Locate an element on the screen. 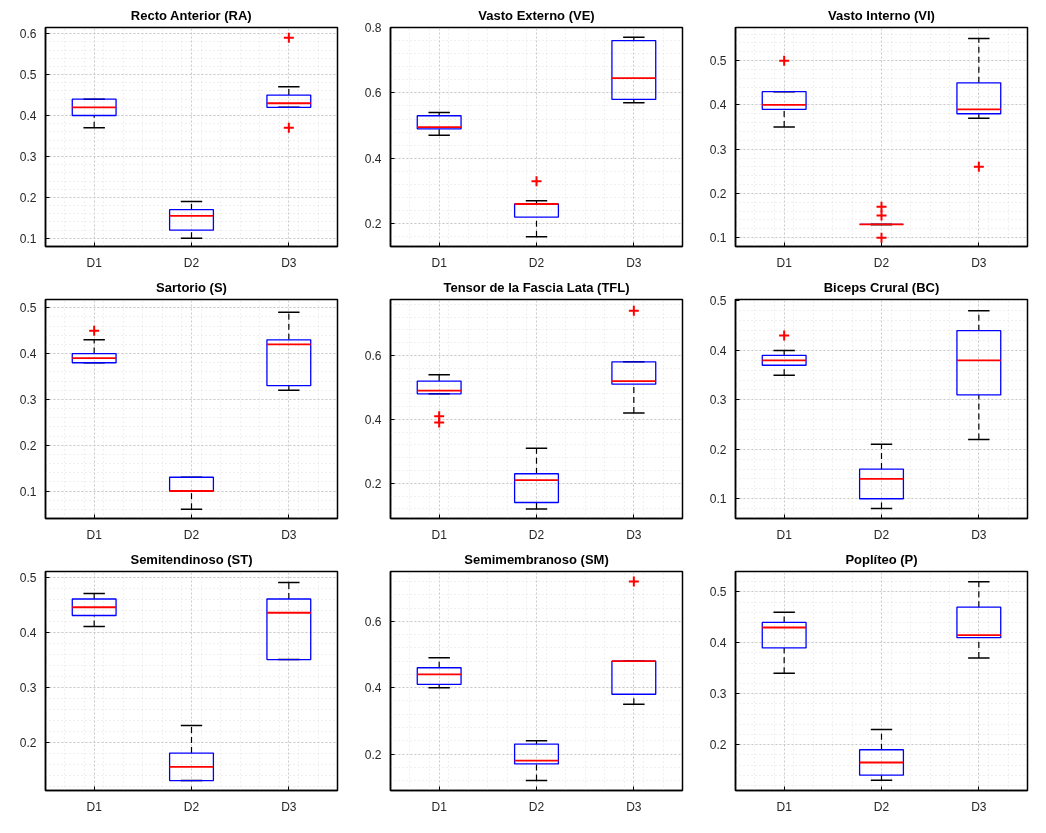  chart-title: Poplíteo (P) is located at coordinates (881, 559).